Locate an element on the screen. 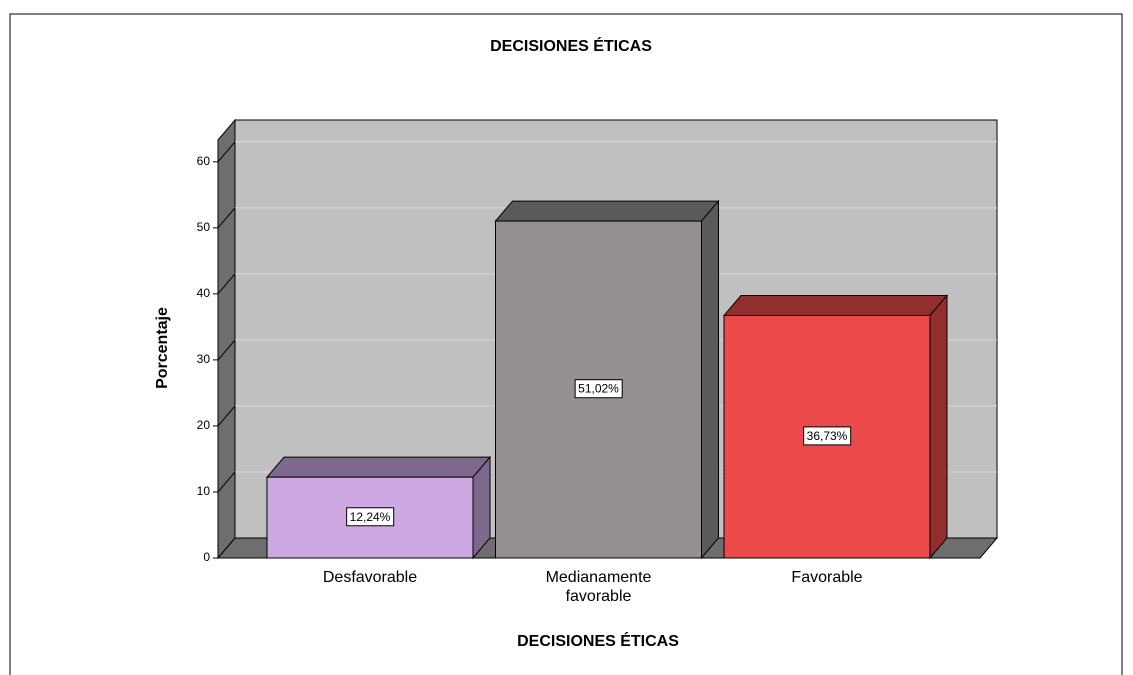 The image size is (1133, 675). x-tick-label: Favorable is located at coordinates (827, 577).